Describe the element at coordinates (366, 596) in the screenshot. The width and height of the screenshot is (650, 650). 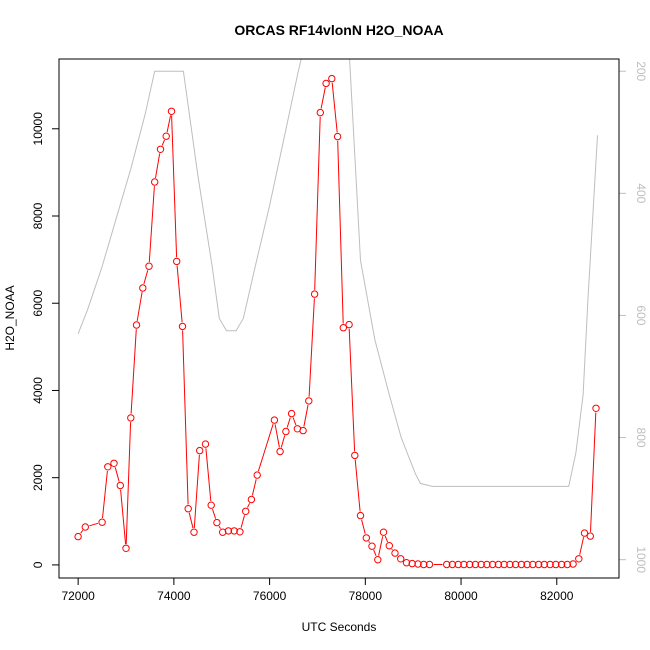
I see `x-tick-label: 78000` at that location.